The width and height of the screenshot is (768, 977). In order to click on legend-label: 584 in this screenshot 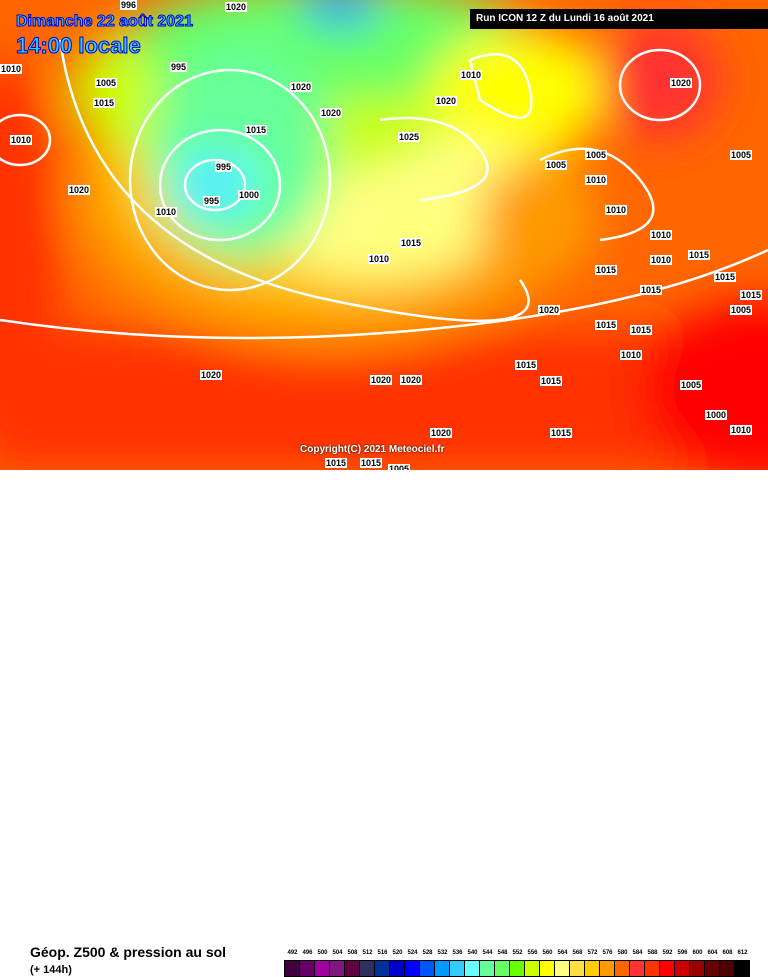, I will do `click(637, 953)`.